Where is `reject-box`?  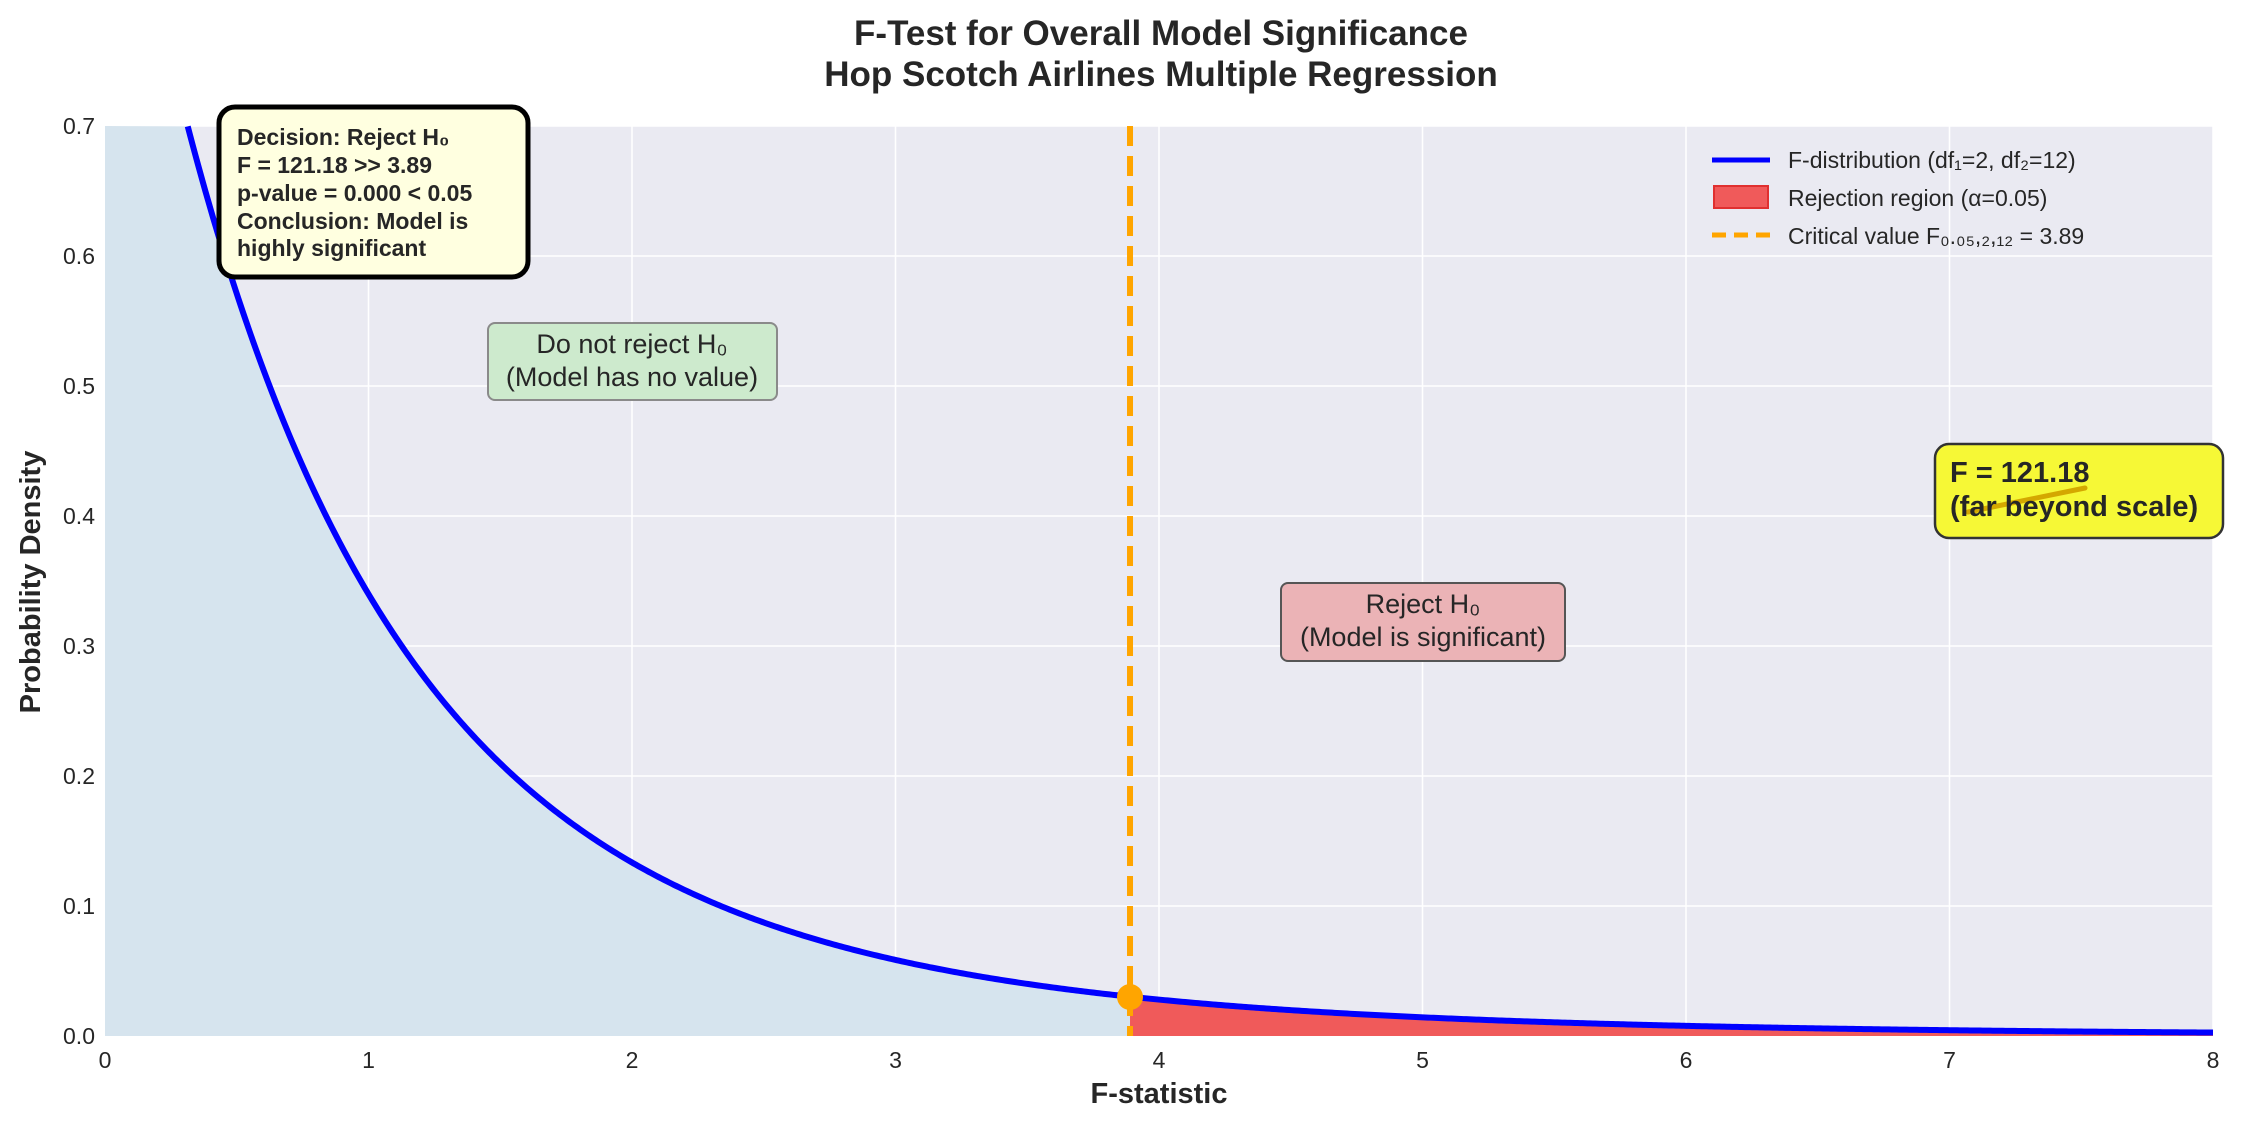
reject-box is located at coordinates (1423, 622).